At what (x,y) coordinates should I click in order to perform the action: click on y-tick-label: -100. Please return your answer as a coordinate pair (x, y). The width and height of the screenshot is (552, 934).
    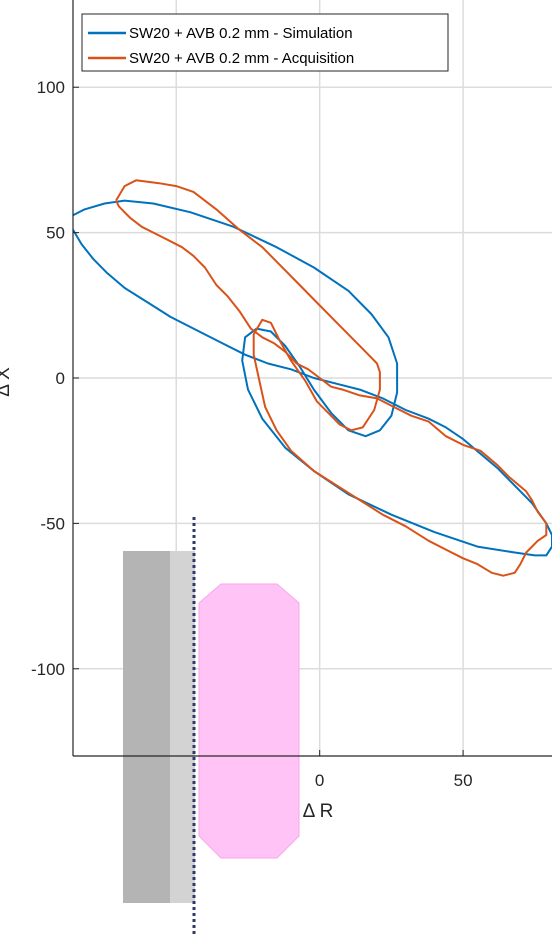
    Looking at the image, I should click on (48, 669).